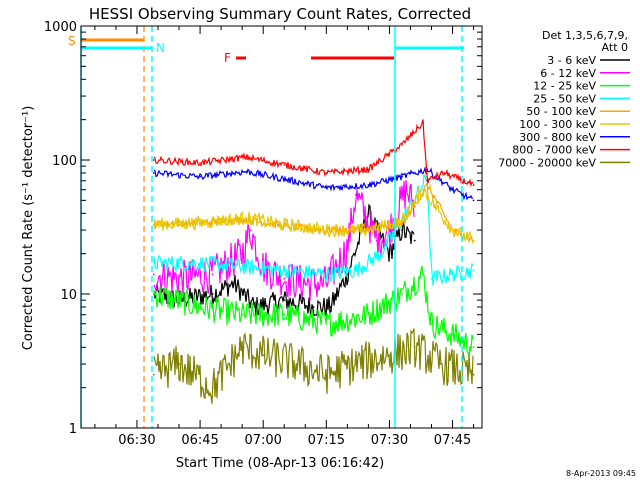  What do you see at coordinates (389, 440) in the screenshot?
I see `x-tick-label: 07:30` at bounding box center [389, 440].